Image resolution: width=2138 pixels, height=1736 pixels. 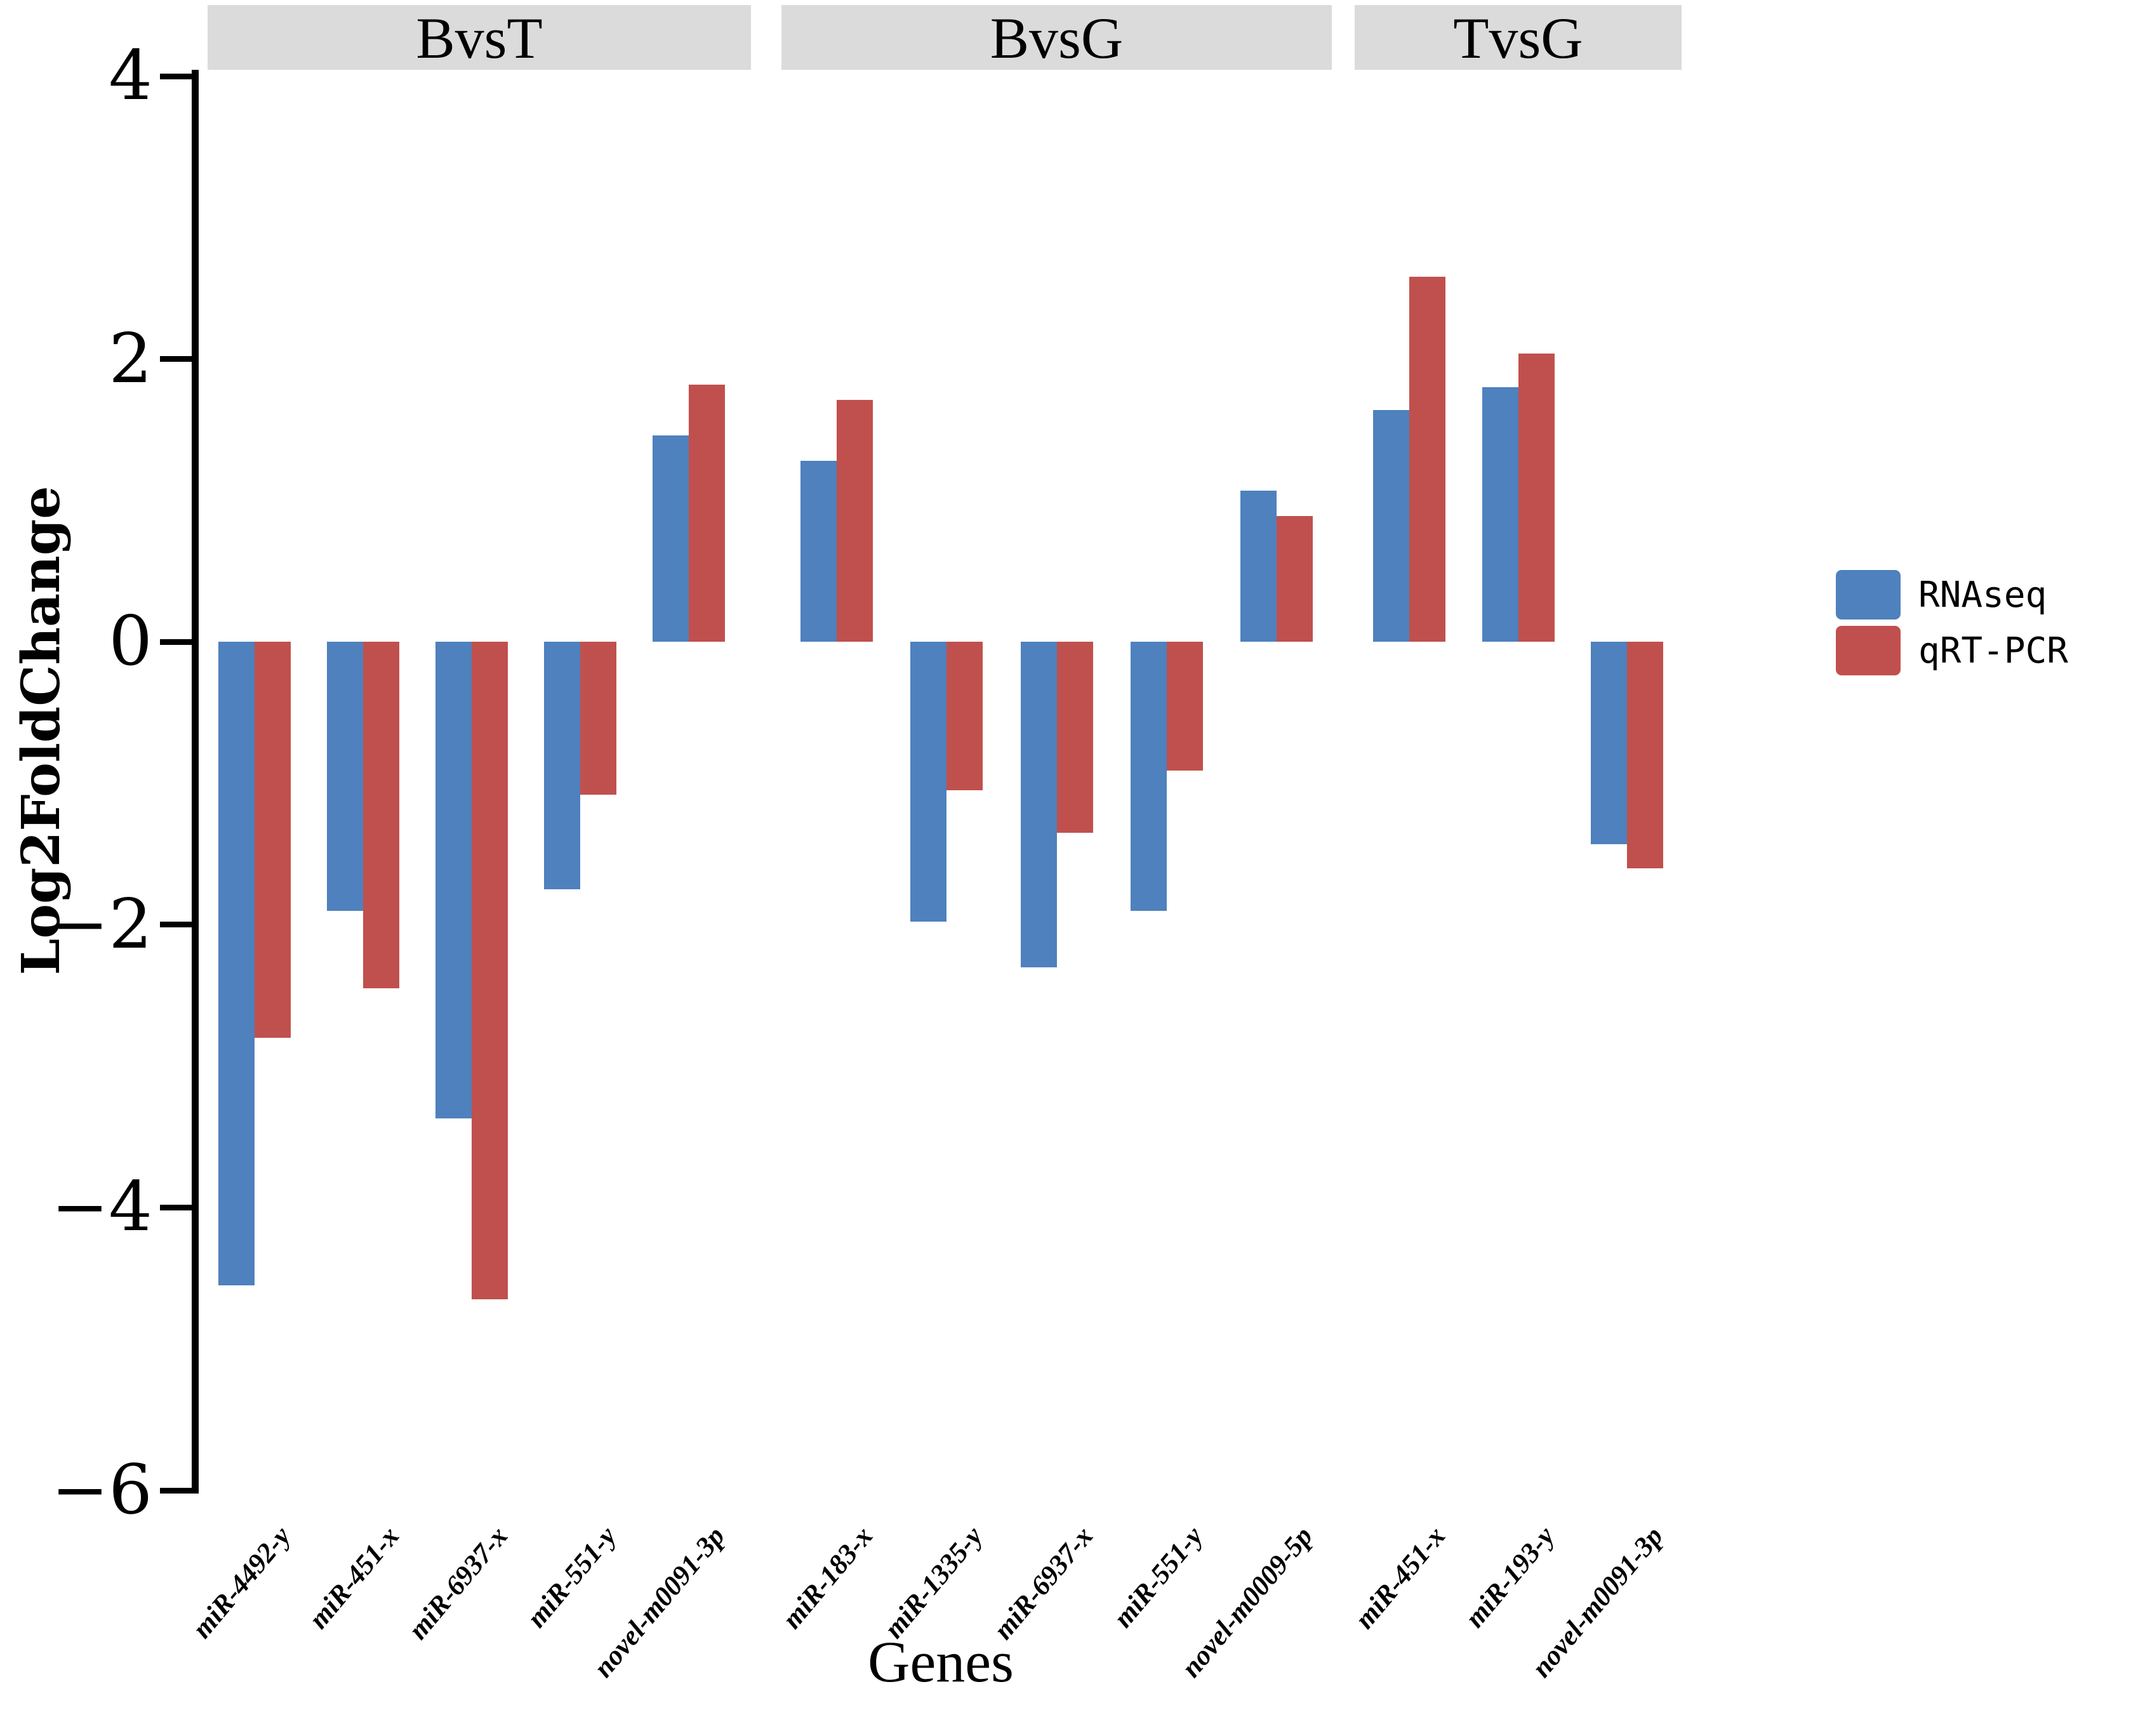 I want to click on legend-swatch-qrtpcr, so click(x=1868, y=650).